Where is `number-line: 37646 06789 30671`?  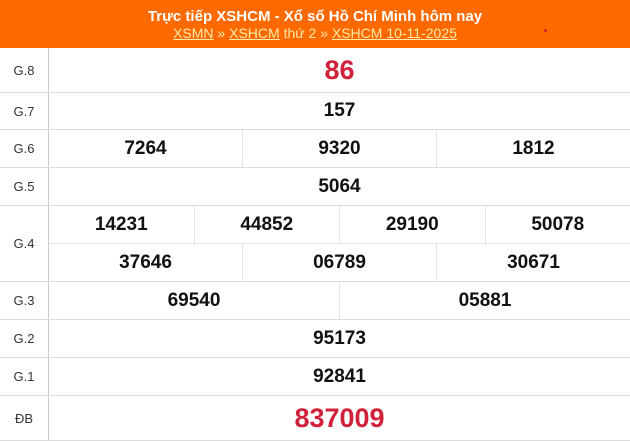 number-line: 37646 06789 30671 is located at coordinates (339, 262).